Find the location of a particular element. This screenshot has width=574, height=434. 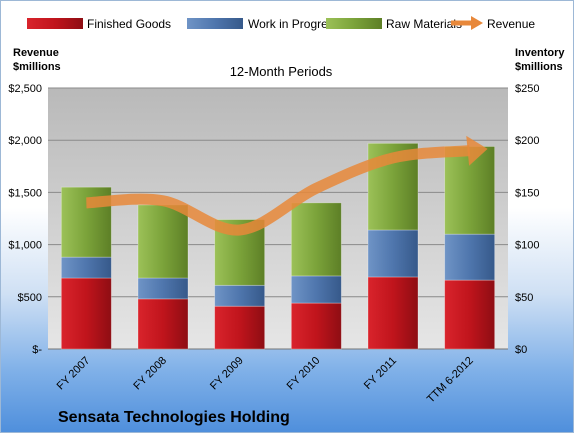

right-tick-label: $100 is located at coordinates (527, 246).